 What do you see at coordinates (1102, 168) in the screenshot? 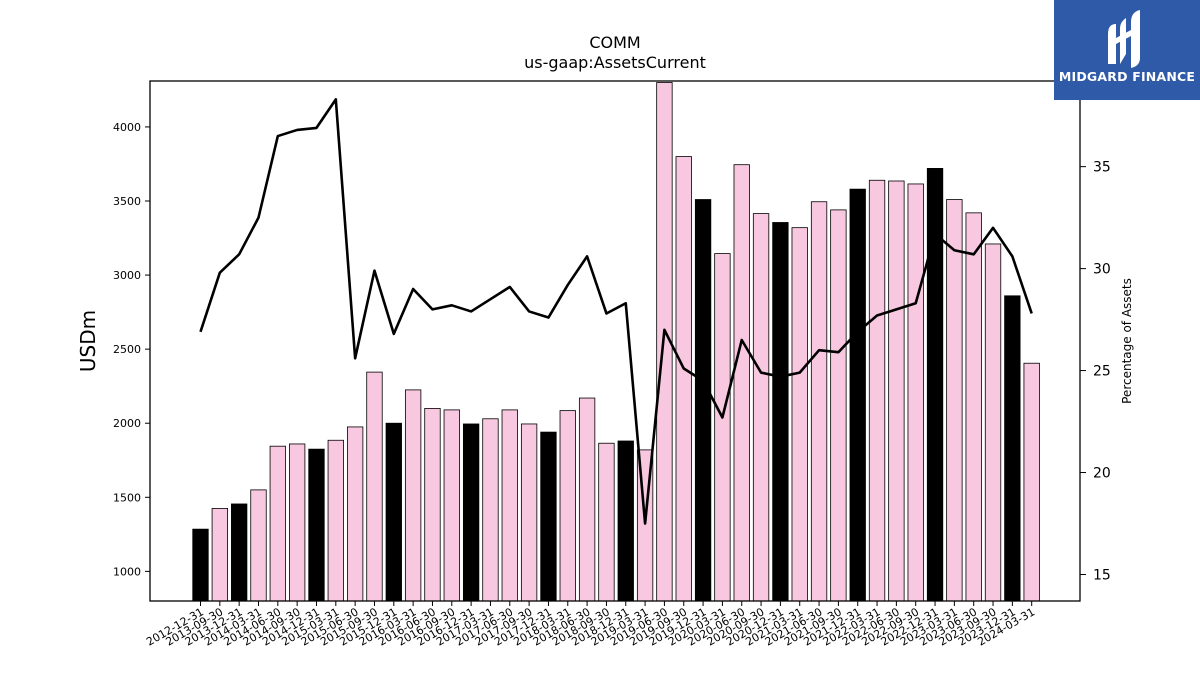
I see `y2-tick-label: 35` at bounding box center [1102, 168].